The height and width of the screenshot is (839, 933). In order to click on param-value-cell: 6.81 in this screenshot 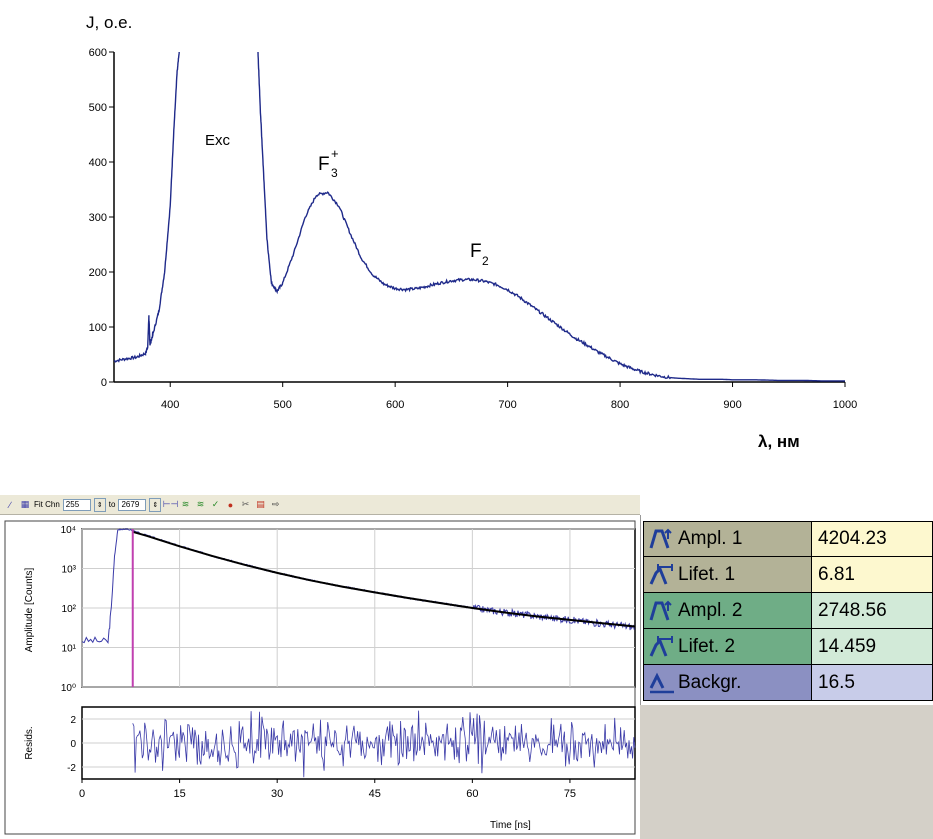, I will do `click(872, 574)`.